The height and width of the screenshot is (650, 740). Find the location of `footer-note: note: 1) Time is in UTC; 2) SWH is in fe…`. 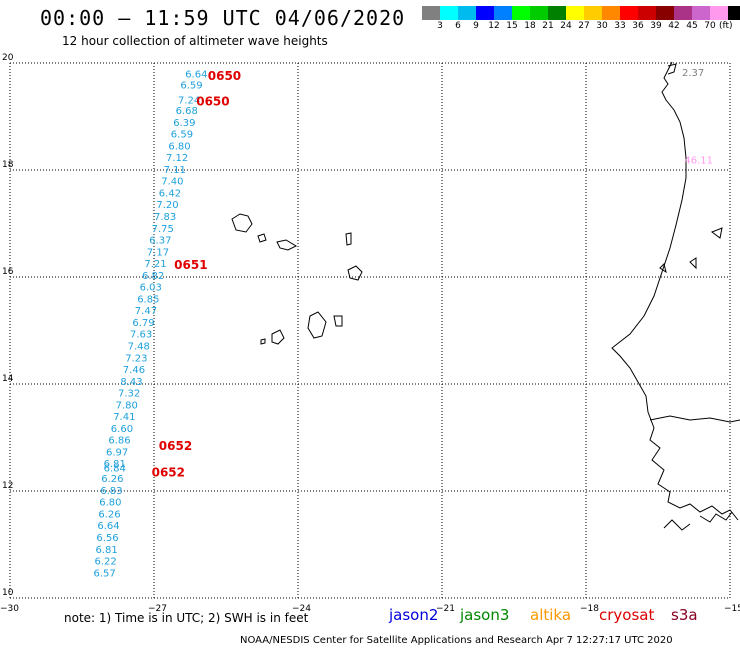

footer-note: note: 1) Time is in UTC; 2) SWH is in fe… is located at coordinates (186, 618).